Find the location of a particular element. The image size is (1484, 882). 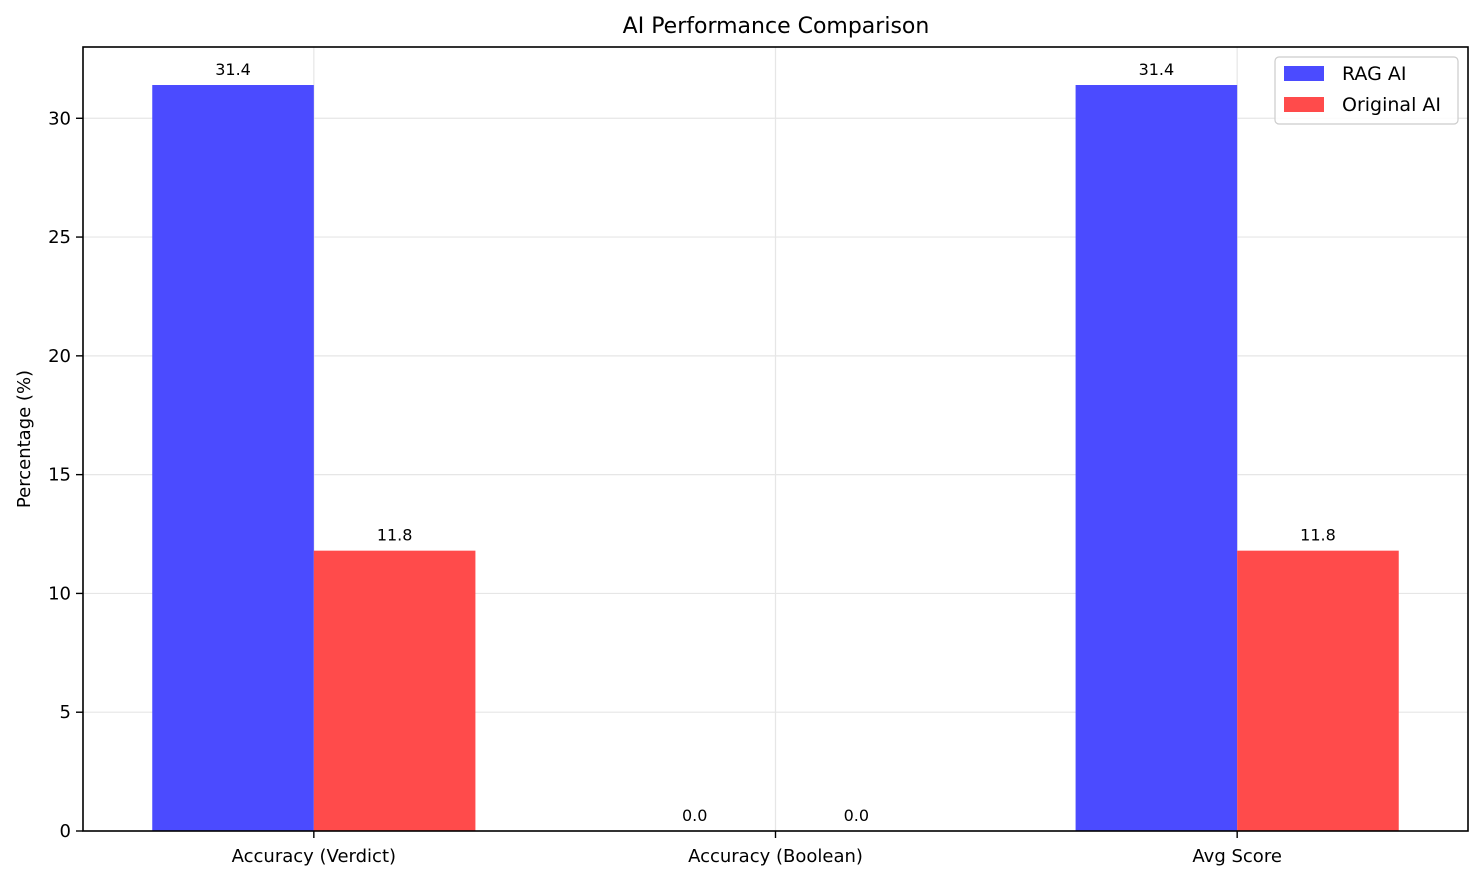

y-tick-label: 30 is located at coordinates (59, 118).